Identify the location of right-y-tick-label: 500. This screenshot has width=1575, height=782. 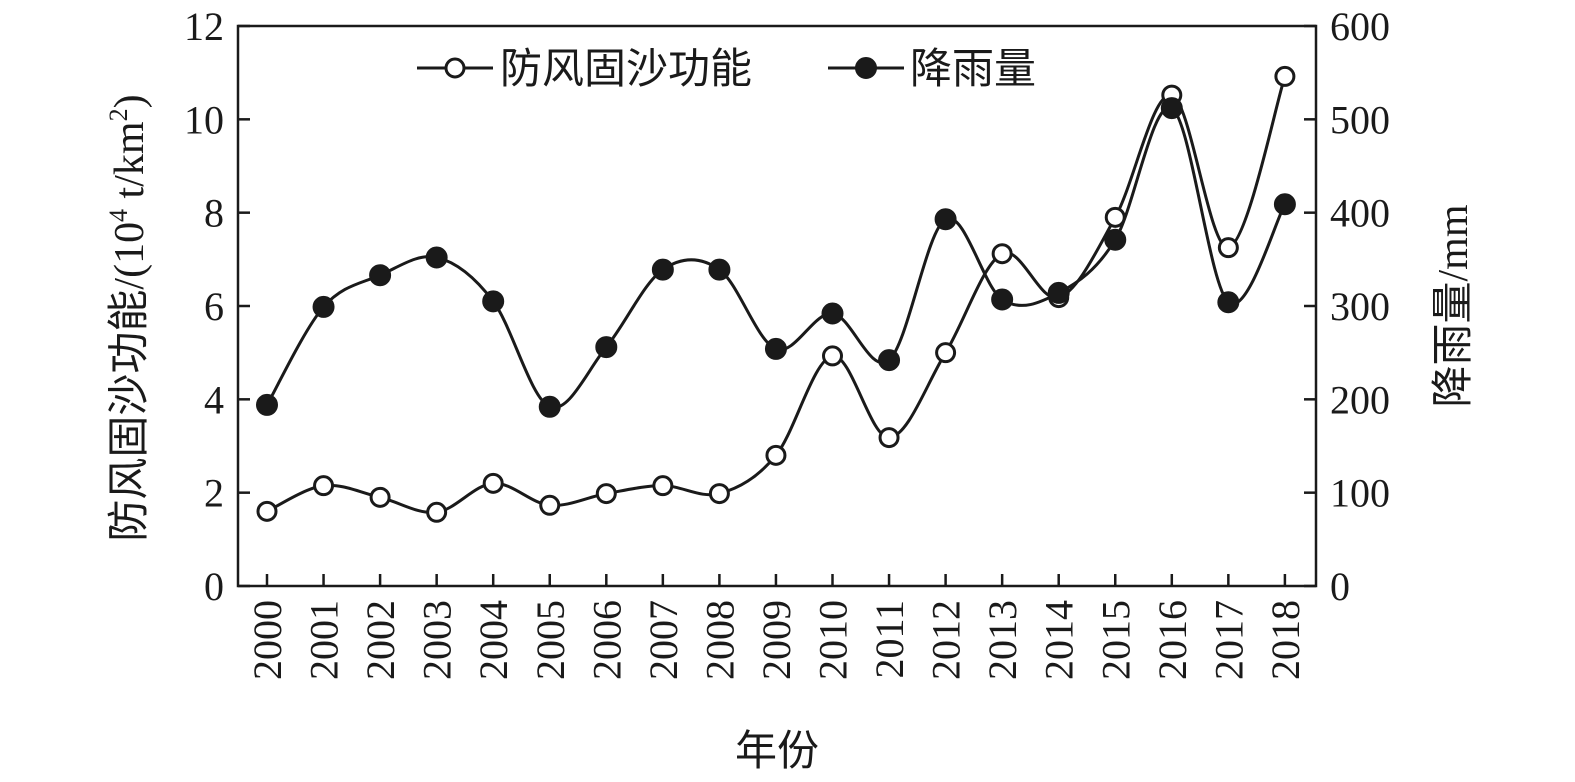
(1360, 119).